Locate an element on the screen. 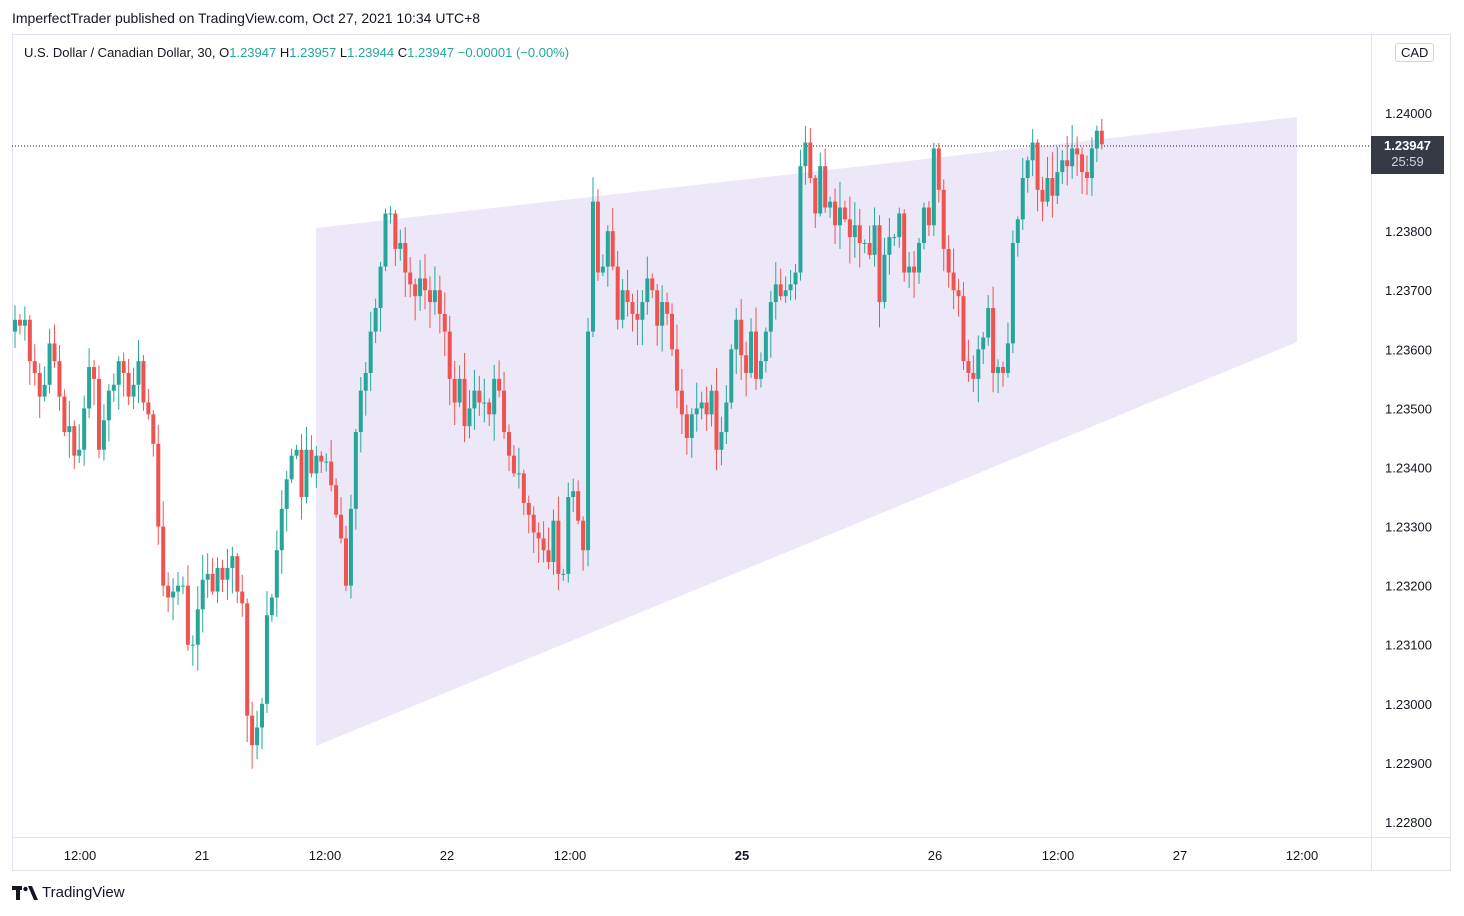 This screenshot has height=916, width=1464. time-tick-label: 12:00 is located at coordinates (325, 855).